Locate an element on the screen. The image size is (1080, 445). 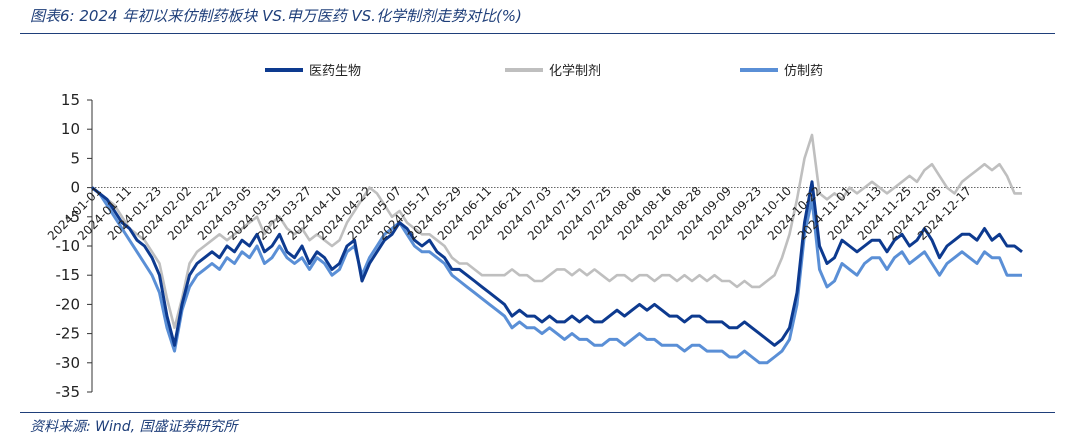
y-tick-label: -35 is located at coordinates (68, 392).